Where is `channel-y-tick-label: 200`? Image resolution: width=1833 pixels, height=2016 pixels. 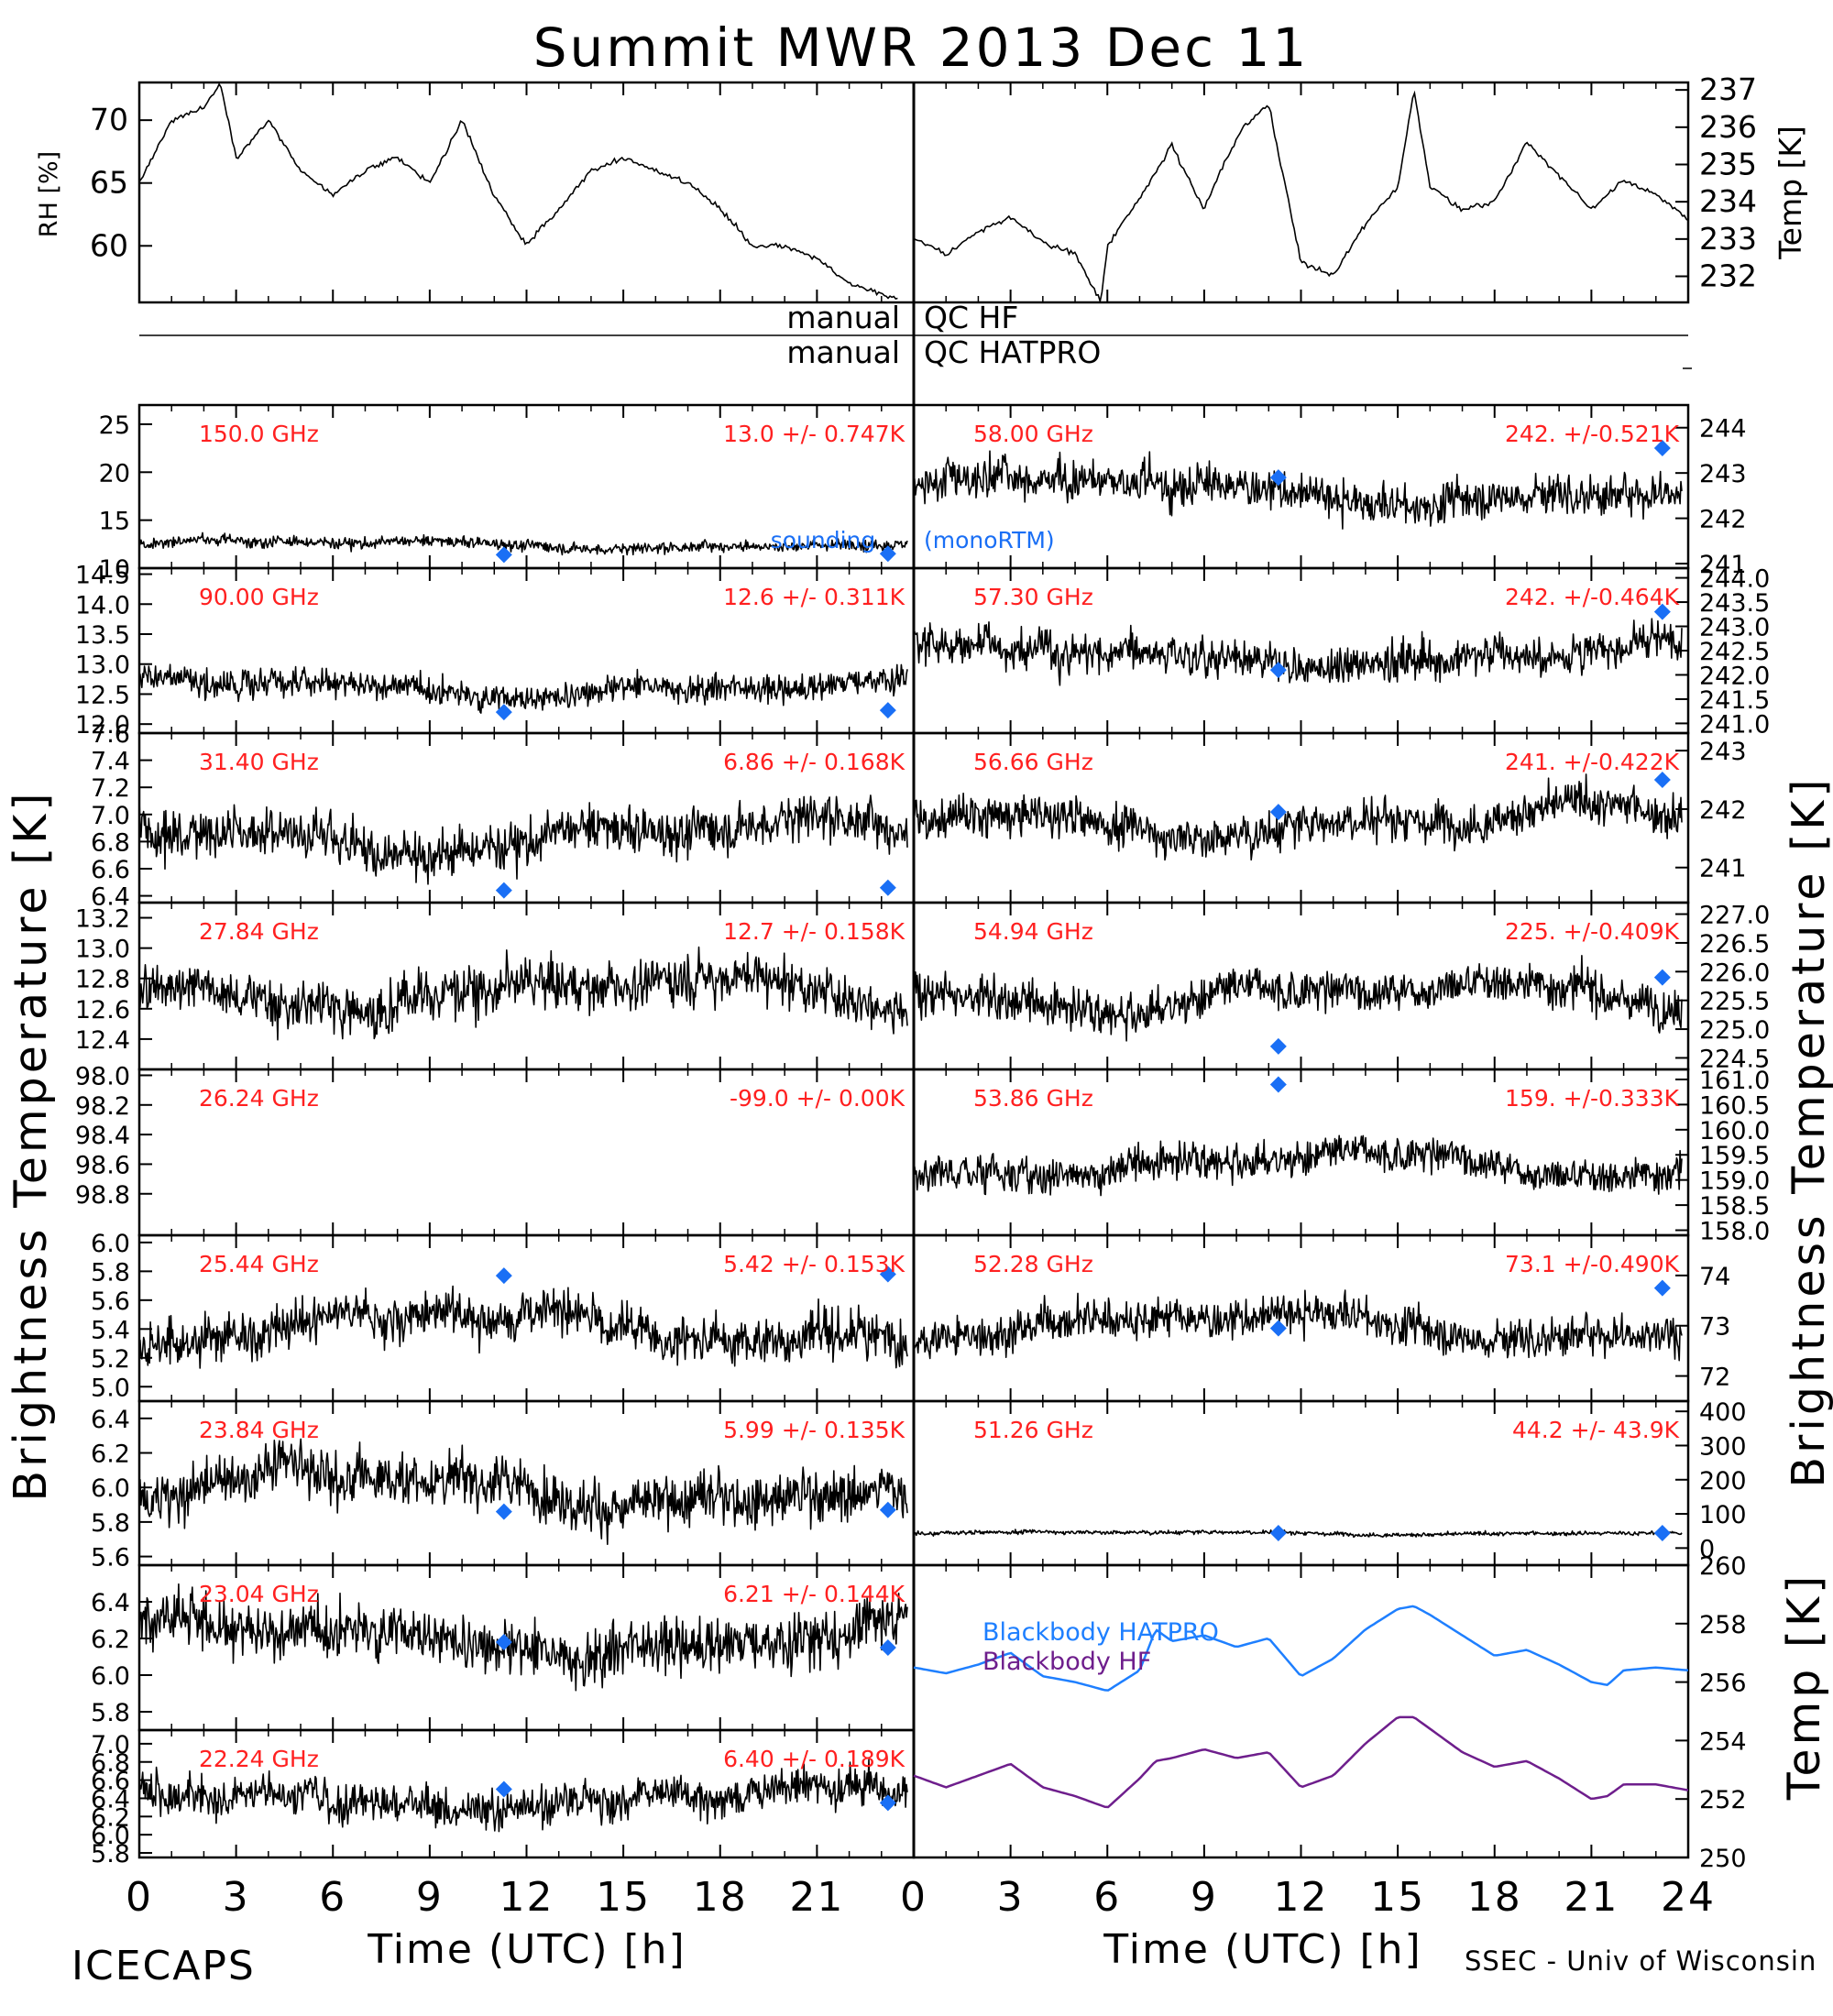
channel-y-tick-label: 200 is located at coordinates (1723, 1481).